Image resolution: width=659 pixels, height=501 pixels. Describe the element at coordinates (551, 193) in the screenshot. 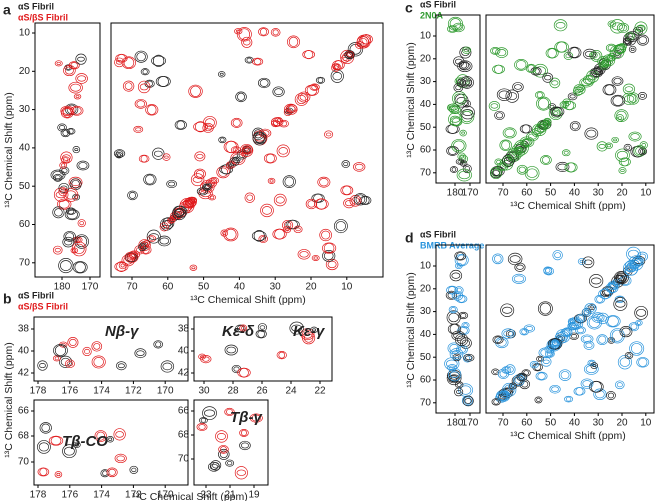

I see `x-tick-label: 50` at that location.